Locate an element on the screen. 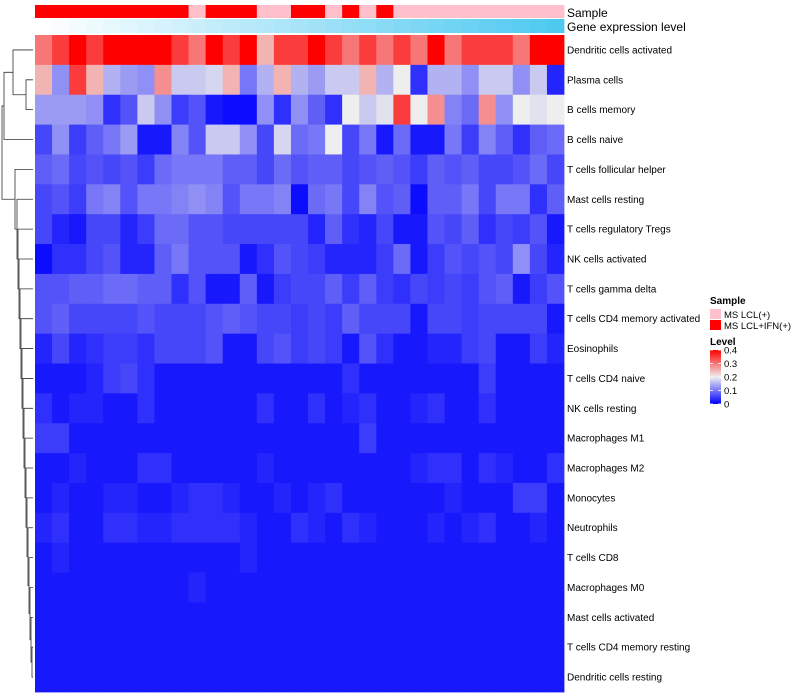 The width and height of the screenshot is (800, 700). row-label: Dendritic cells activated is located at coordinates (619, 50).